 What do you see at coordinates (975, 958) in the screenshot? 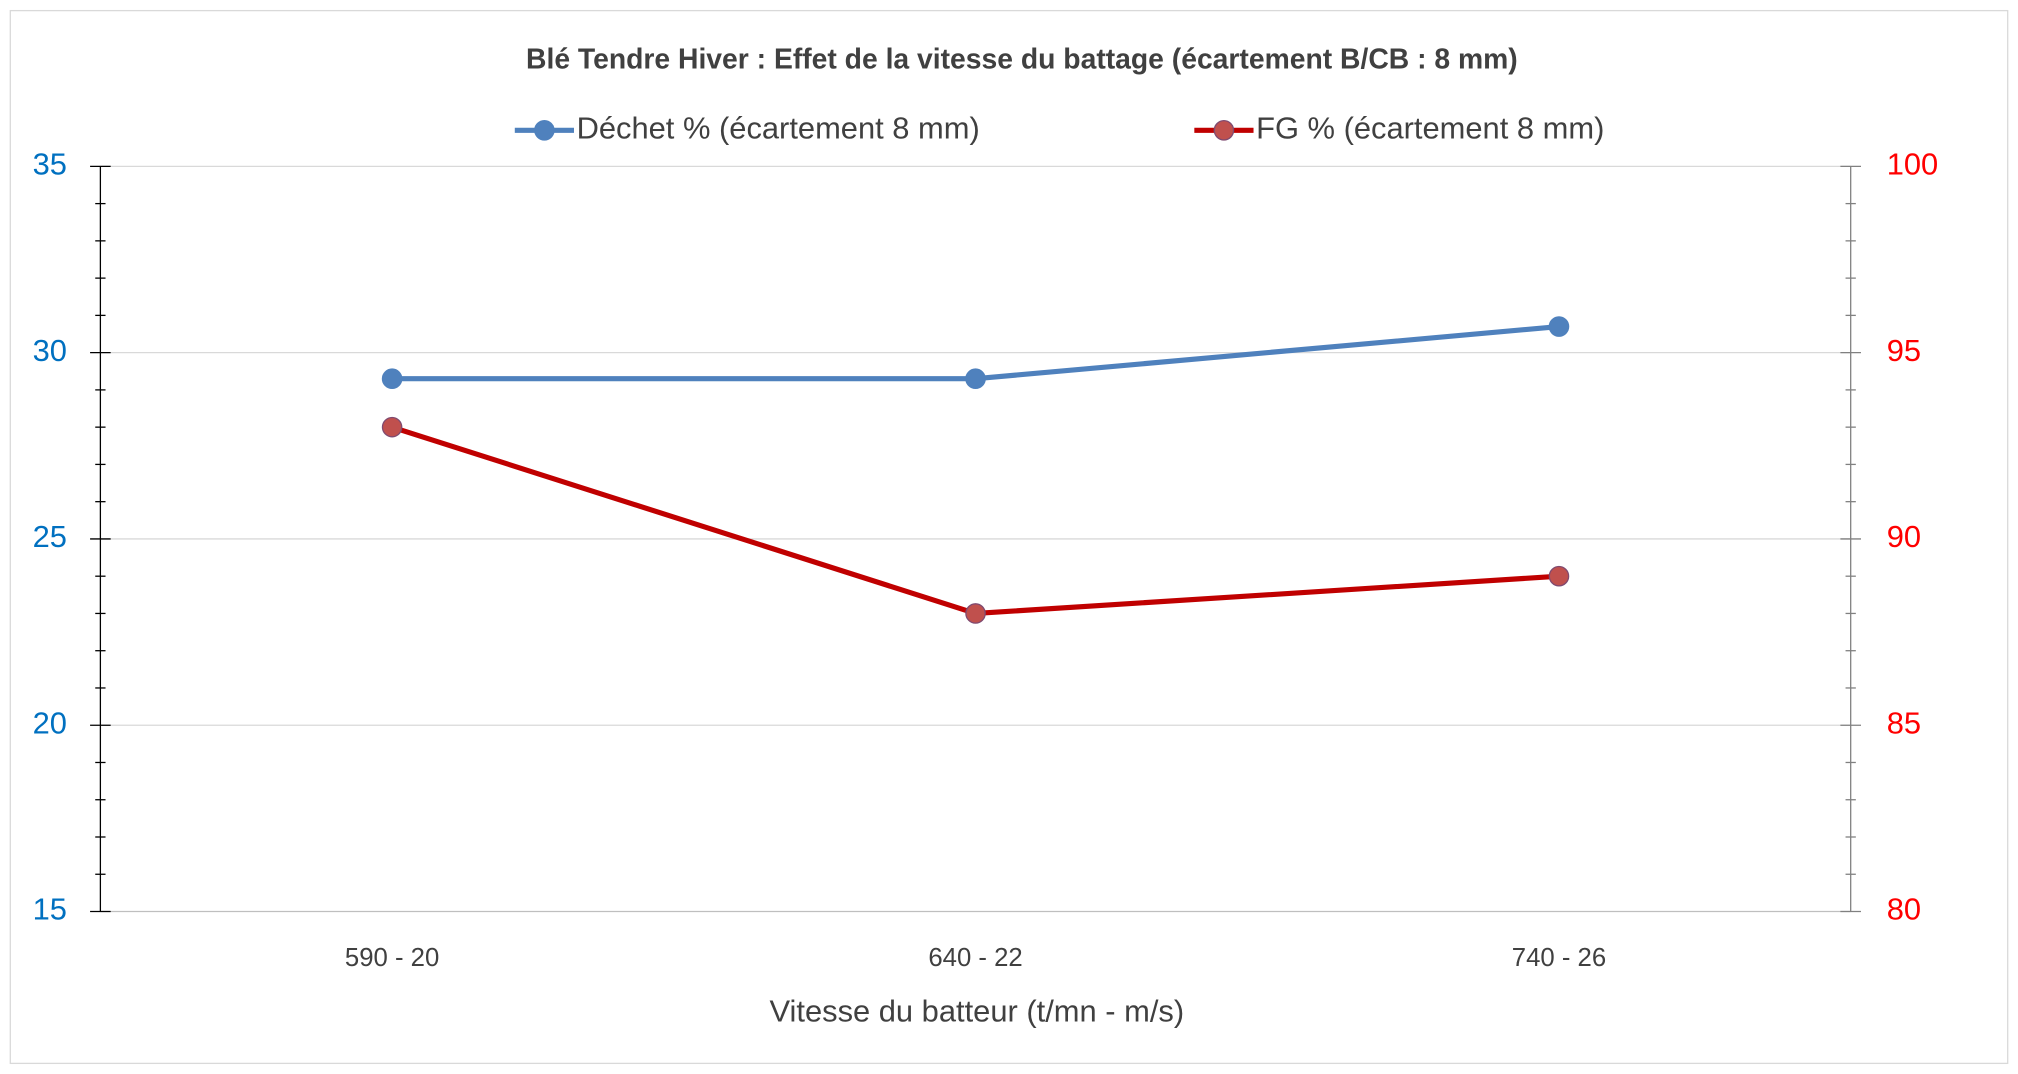
I see `x-tick-label: 640 - 22` at bounding box center [975, 958].